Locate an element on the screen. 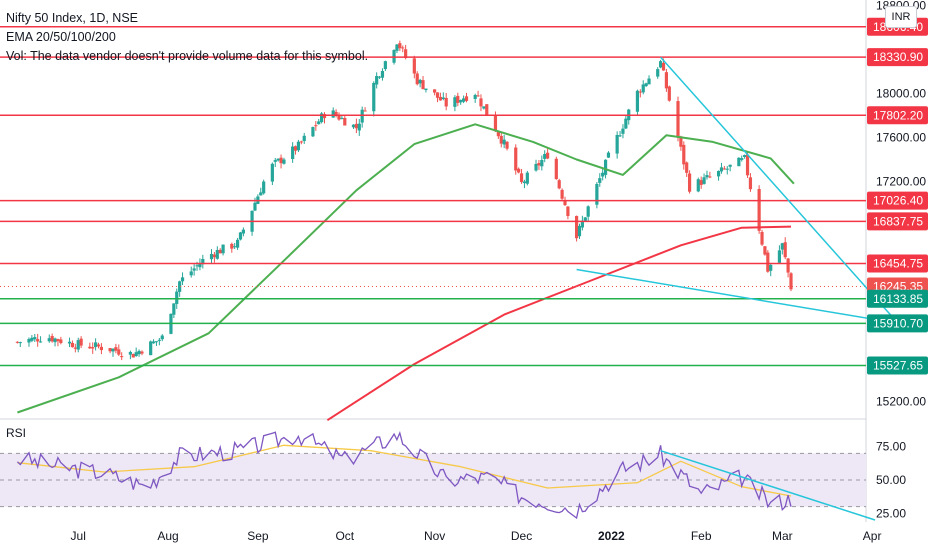  time-tick-label: Dec is located at coordinates (521, 536).